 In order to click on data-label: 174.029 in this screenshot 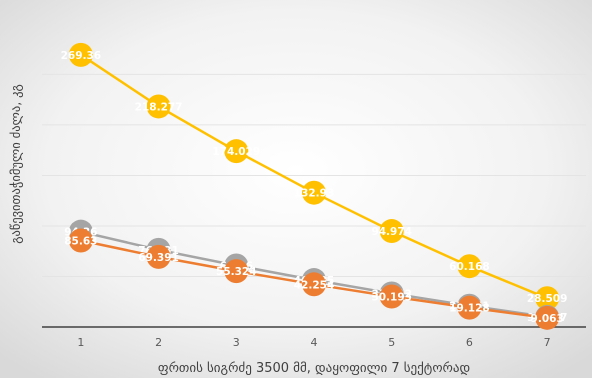, I will do `click(236, 152)`.